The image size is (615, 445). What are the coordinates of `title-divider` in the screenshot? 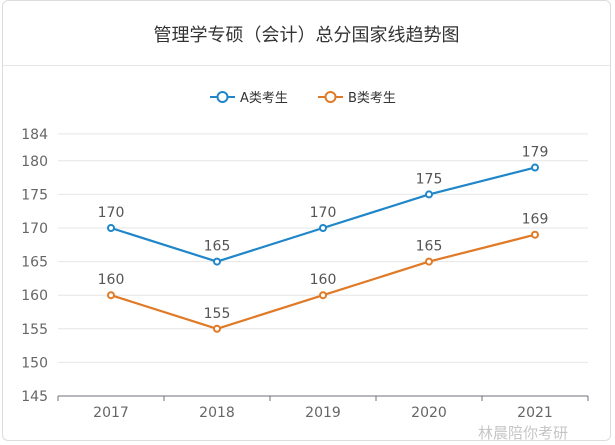 It's located at (306, 65).